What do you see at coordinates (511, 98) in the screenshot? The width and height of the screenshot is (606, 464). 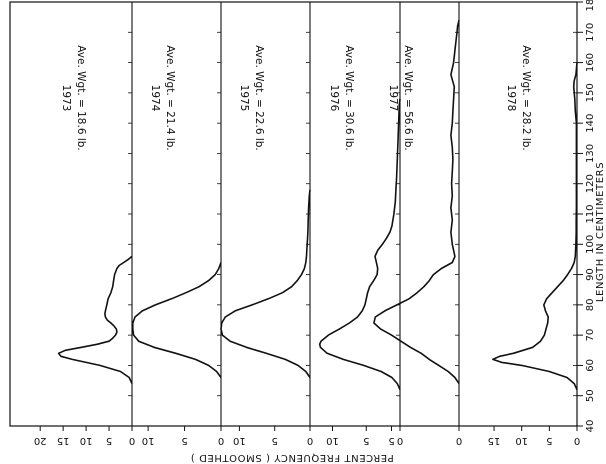 I see `panel-year-label: 1978` at bounding box center [511, 98].